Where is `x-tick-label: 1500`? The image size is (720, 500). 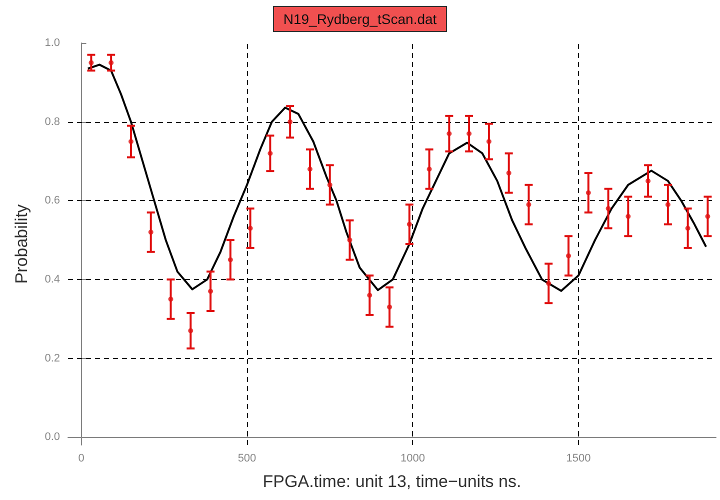 x-tick-label: 1500 is located at coordinates (578, 458).